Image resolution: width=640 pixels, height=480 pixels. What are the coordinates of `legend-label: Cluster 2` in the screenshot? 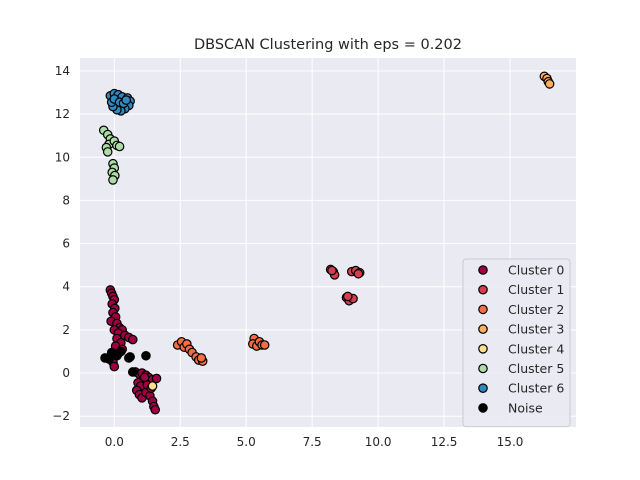 It's located at (536, 309).